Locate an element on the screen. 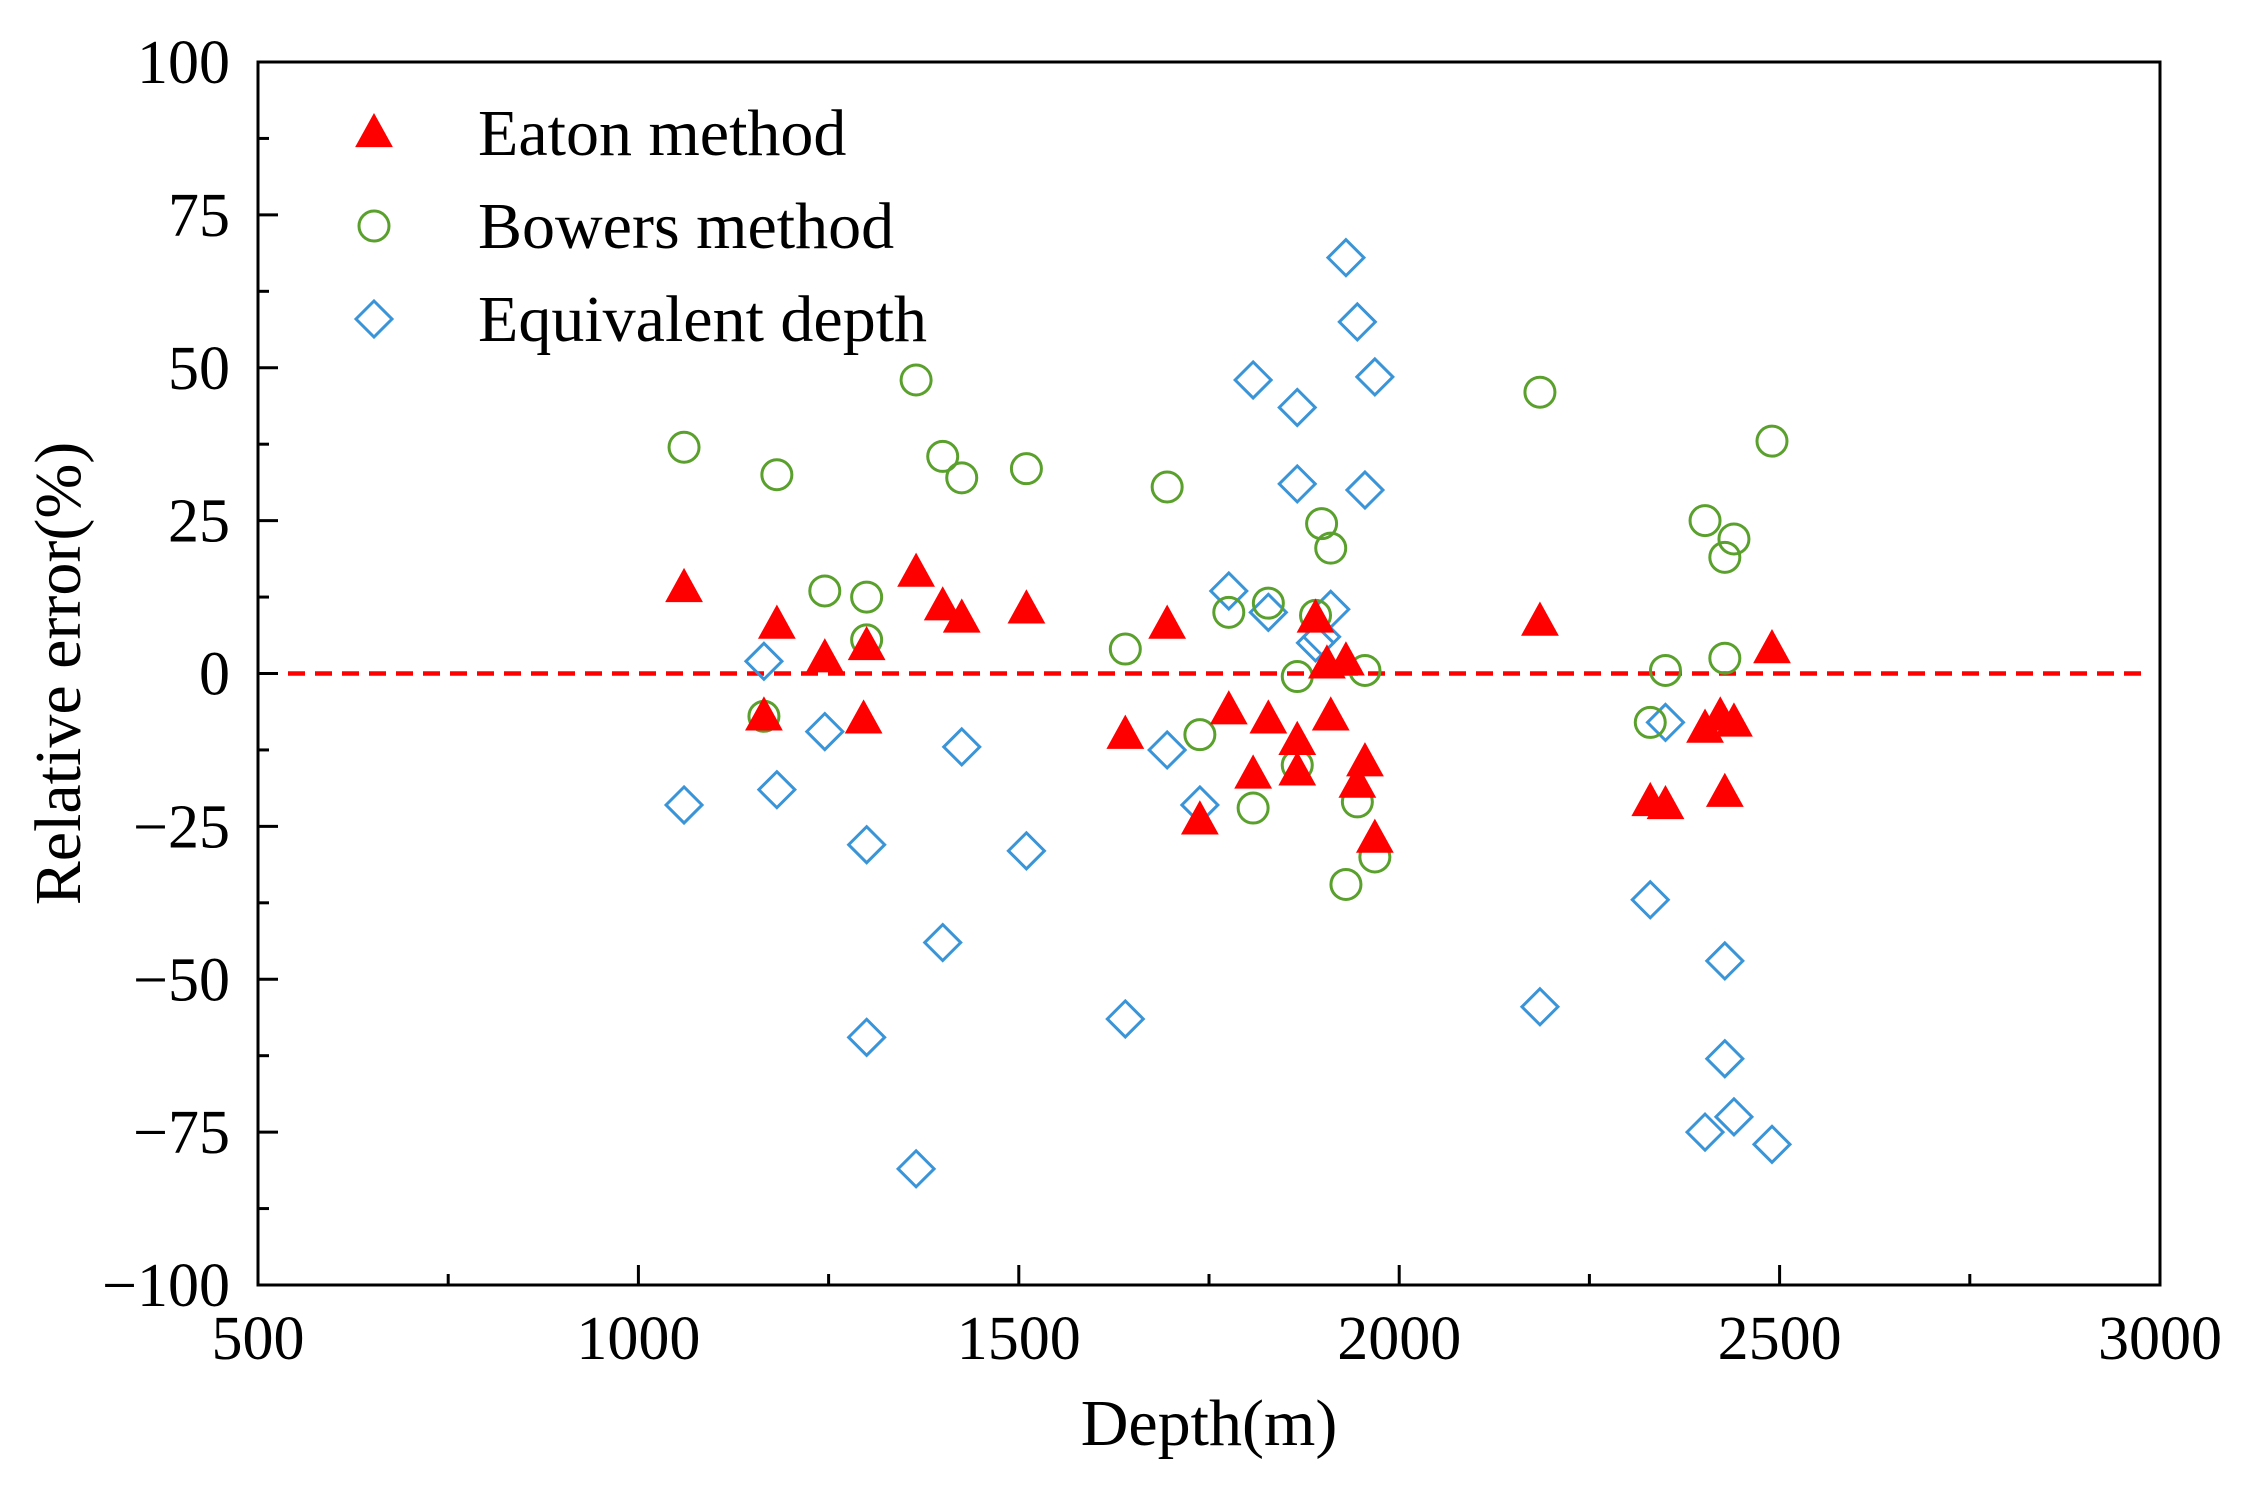  series-eaton-method is located at coordinates (1228, 702).